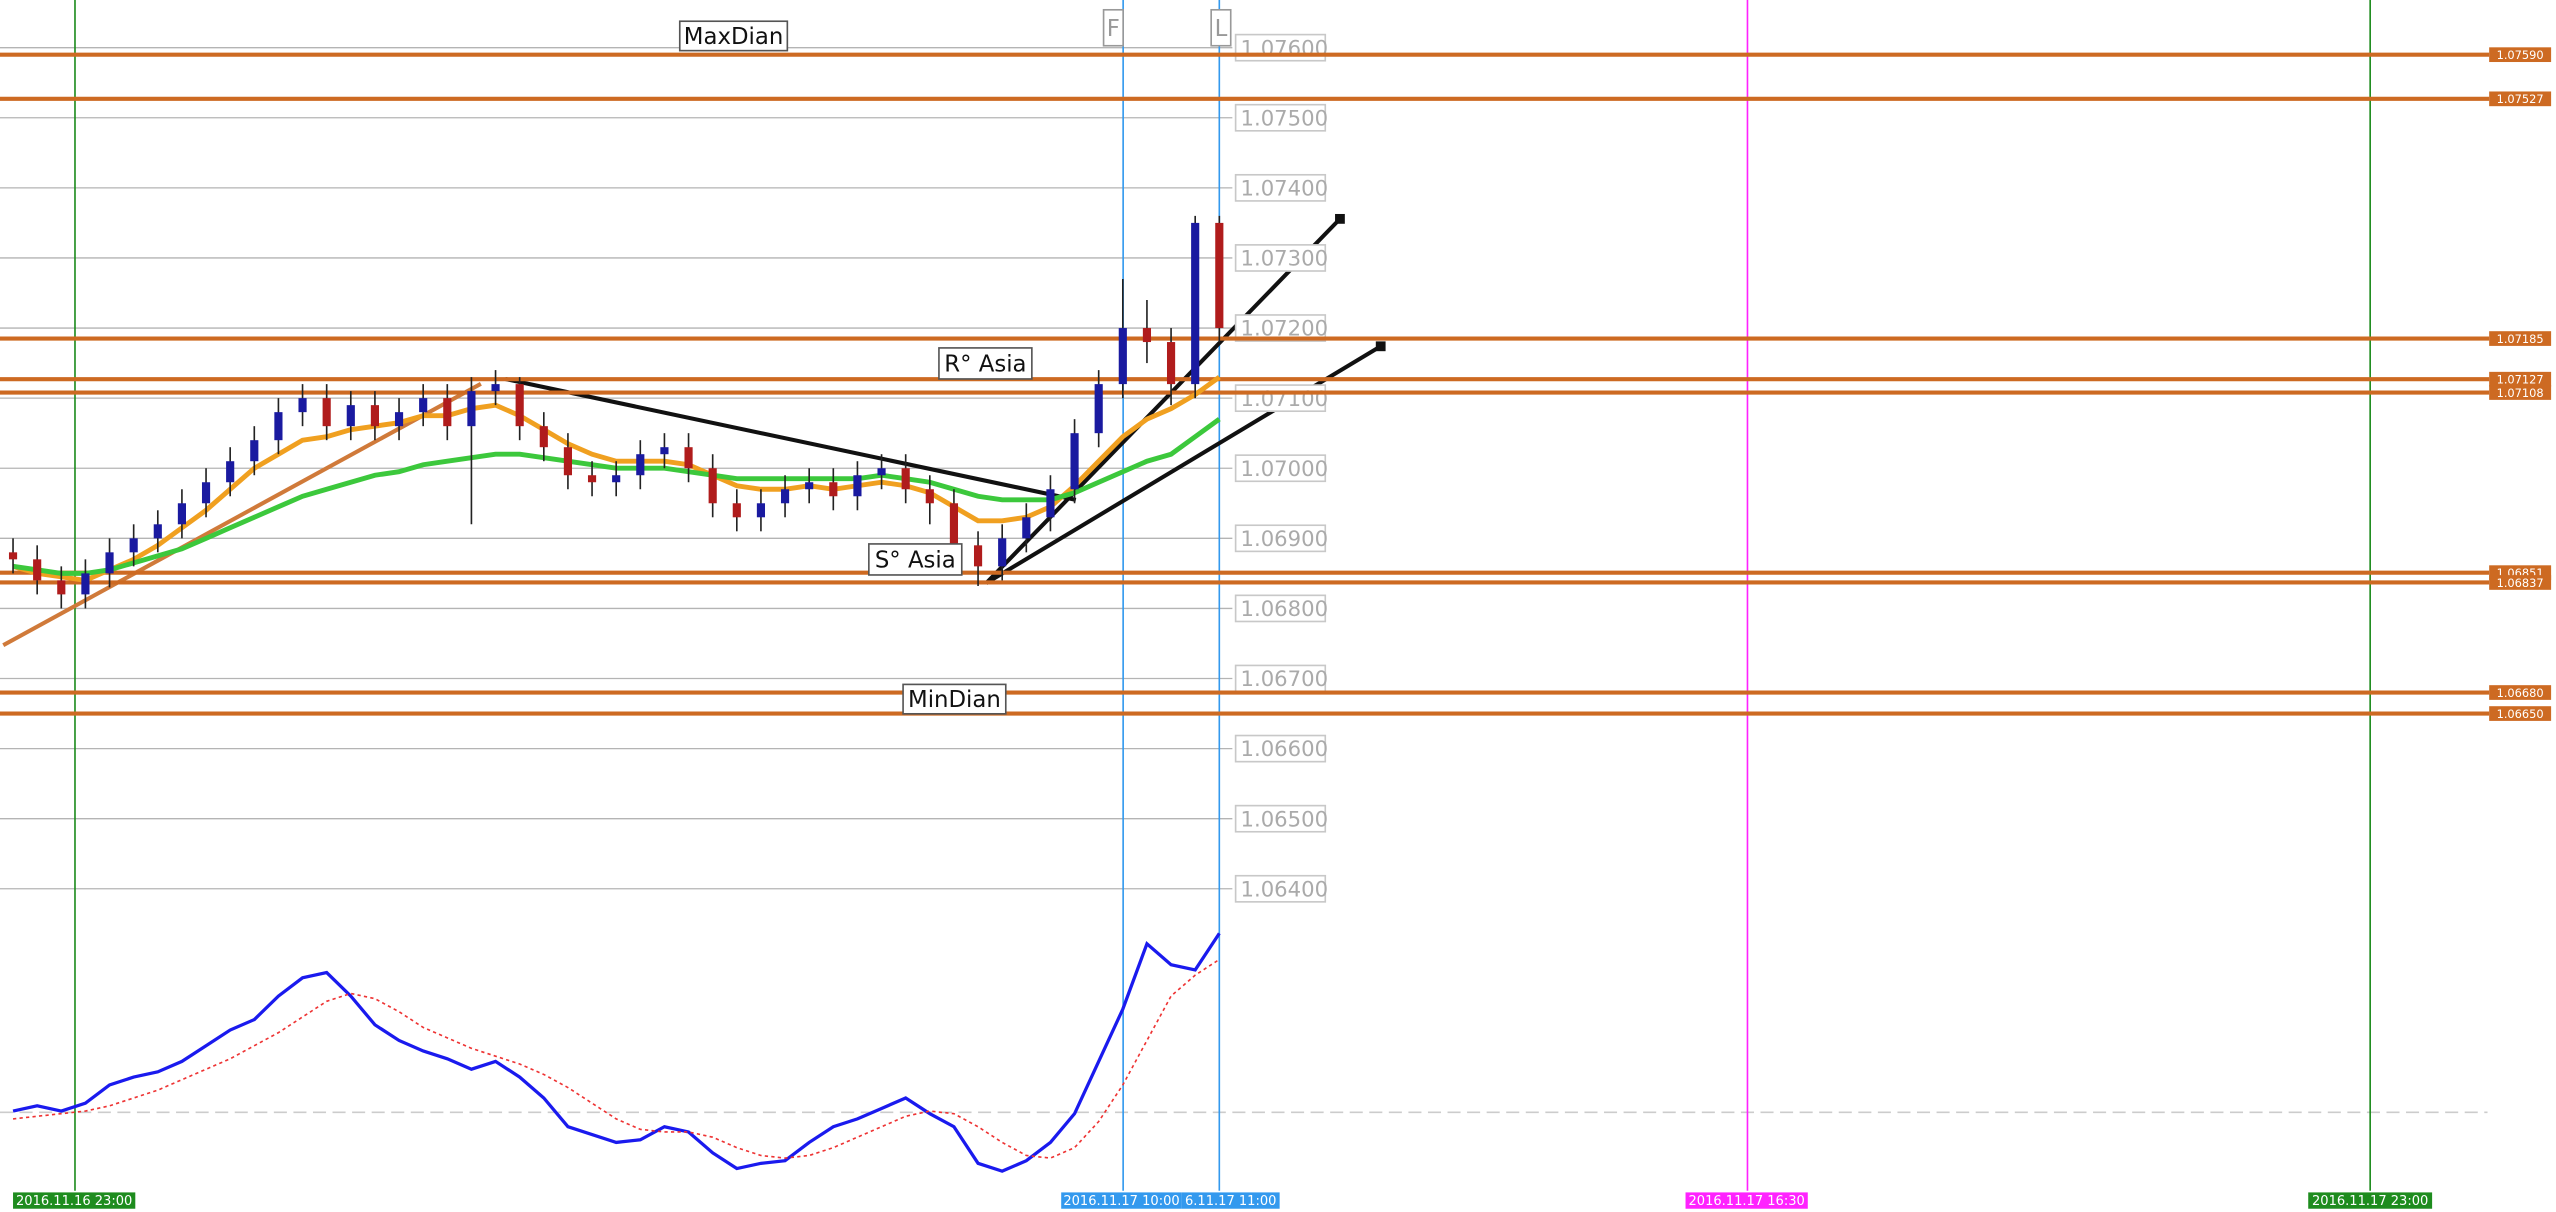 Image resolution: width=2556 pixels, height=1212 pixels. I want to click on time-label: 2016.11.16 23:00, so click(74, 1201).